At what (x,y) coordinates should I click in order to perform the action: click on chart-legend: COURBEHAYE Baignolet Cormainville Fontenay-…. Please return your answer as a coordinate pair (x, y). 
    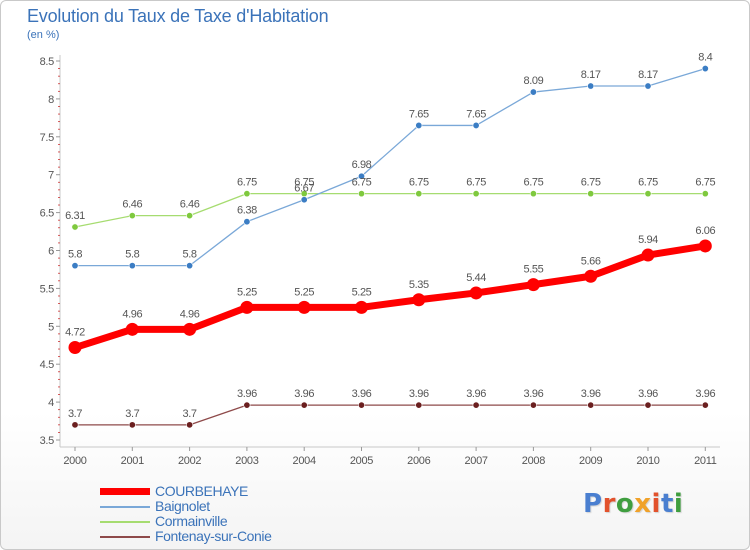
    Looking at the image, I should click on (186, 514).